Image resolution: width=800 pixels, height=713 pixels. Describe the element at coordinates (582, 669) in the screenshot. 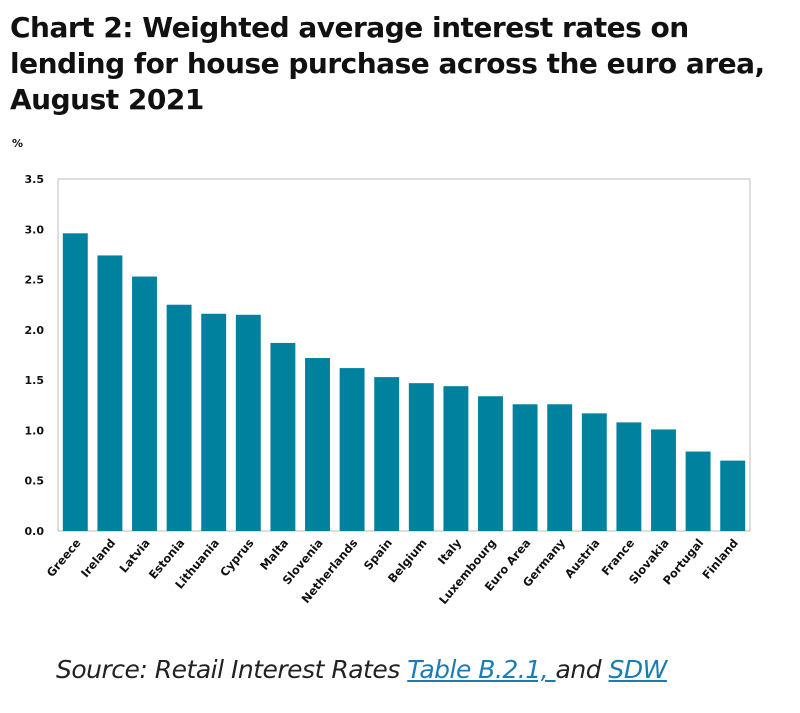

I see `source-middle: and` at that location.